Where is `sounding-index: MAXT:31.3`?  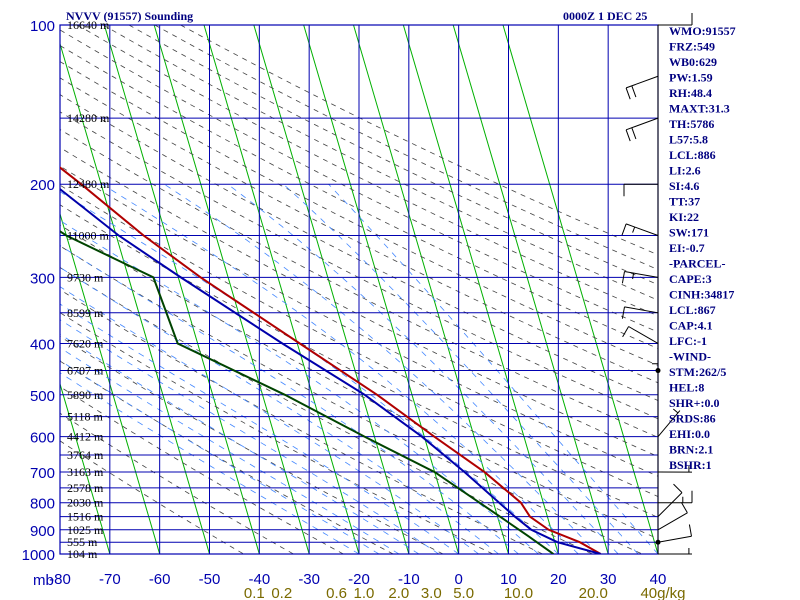
sounding-index: MAXT:31.3 is located at coordinates (699, 109).